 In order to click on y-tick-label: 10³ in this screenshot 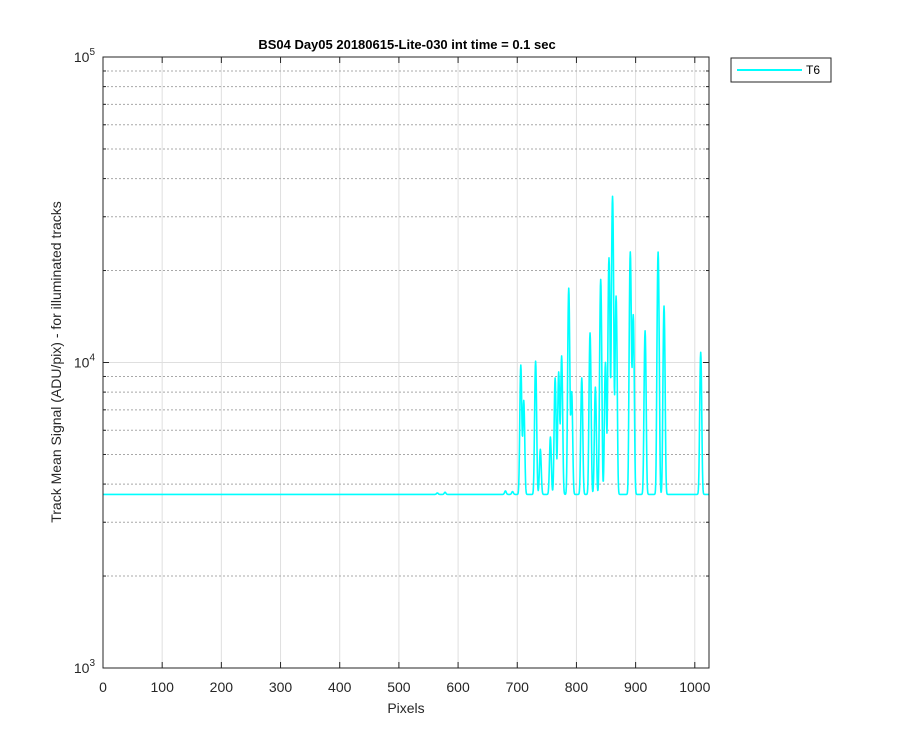, I will do `click(85, 667)`.